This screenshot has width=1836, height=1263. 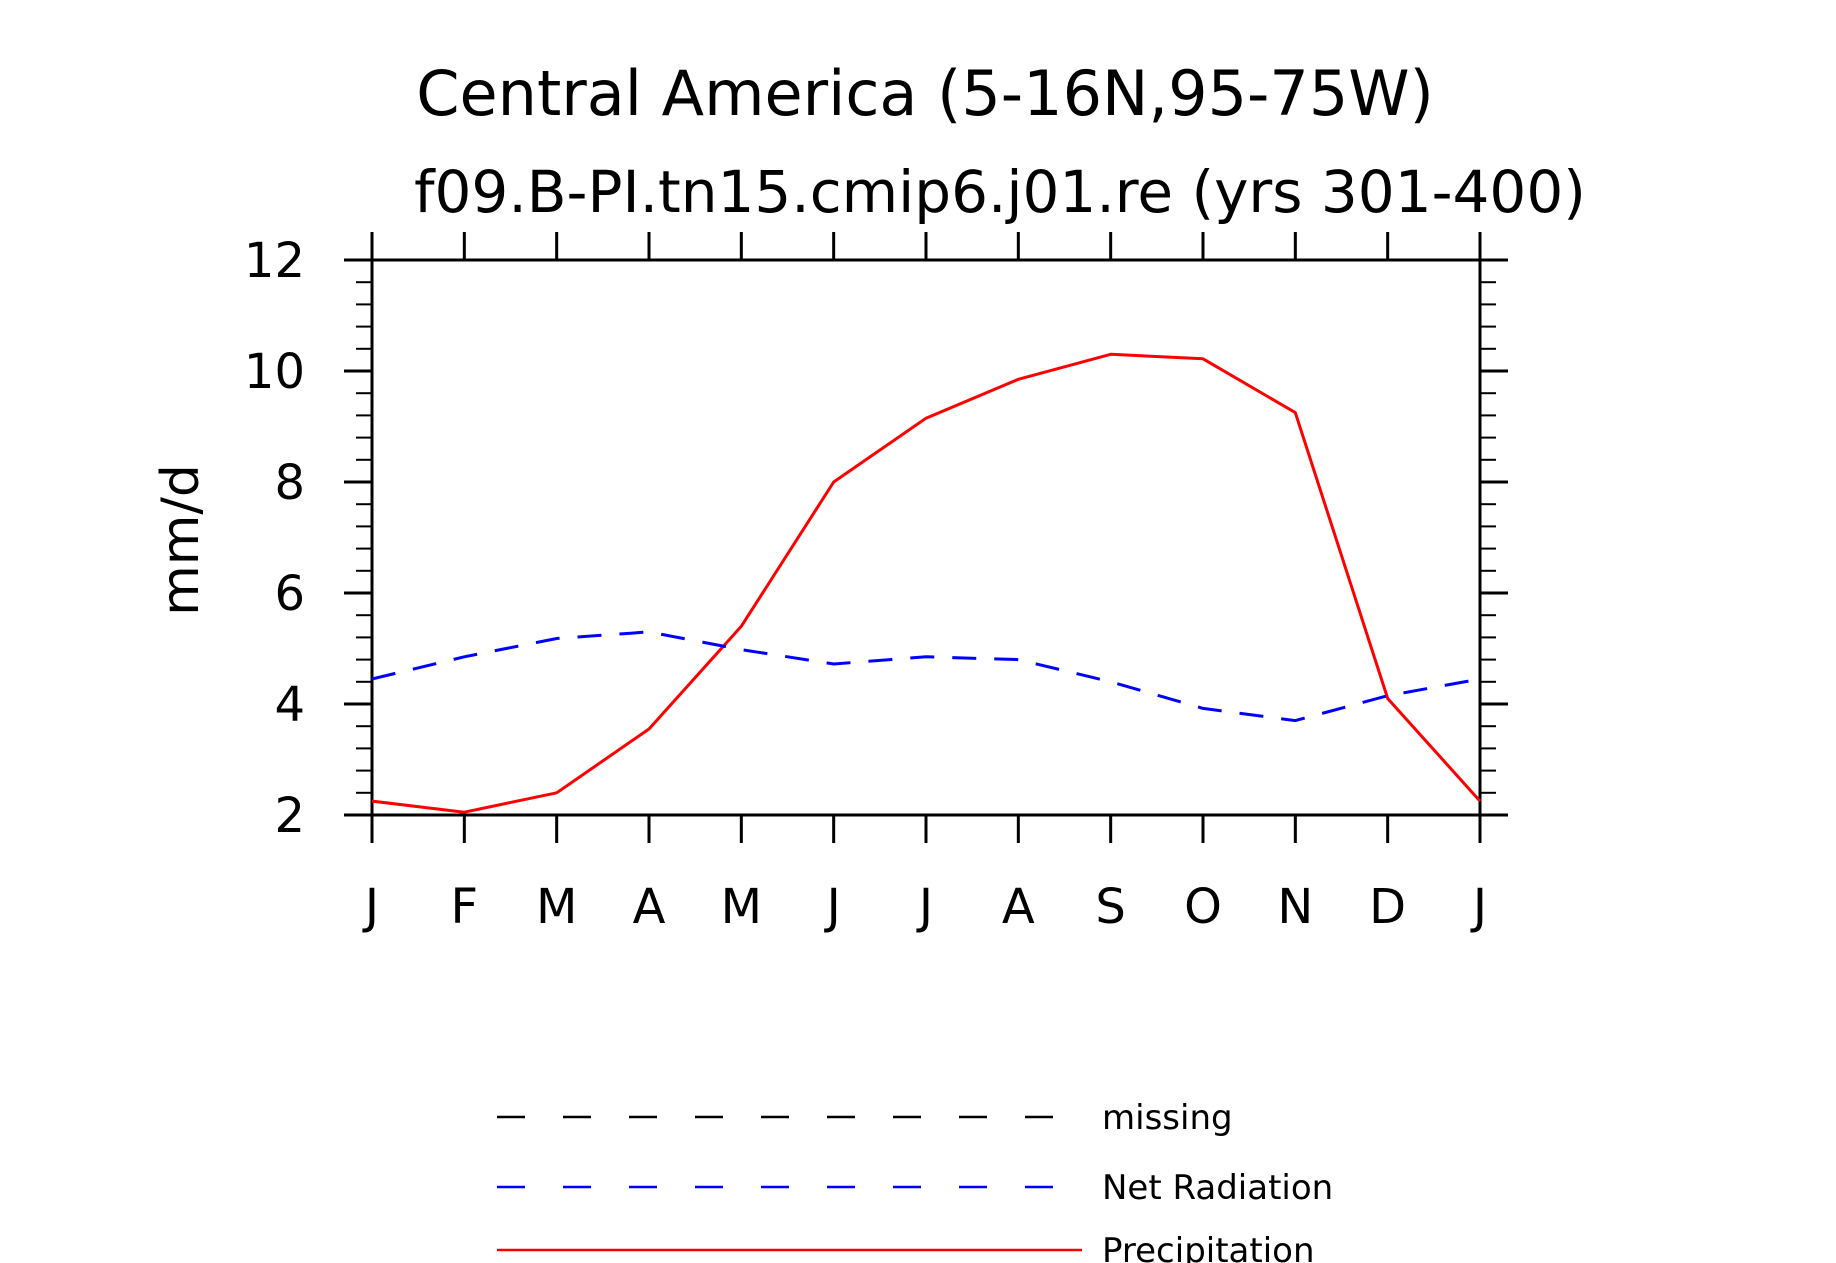 I want to click on x-tick-label: O, so click(x=1203, y=907).